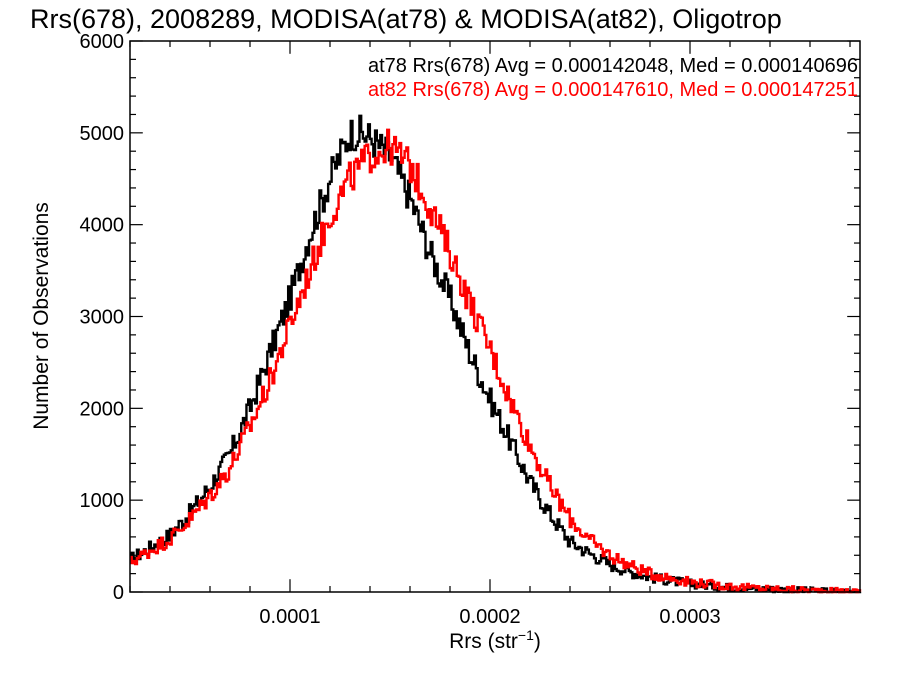  Describe the element at coordinates (118, 593) in the screenshot. I see `y-tick-label: 0` at that location.